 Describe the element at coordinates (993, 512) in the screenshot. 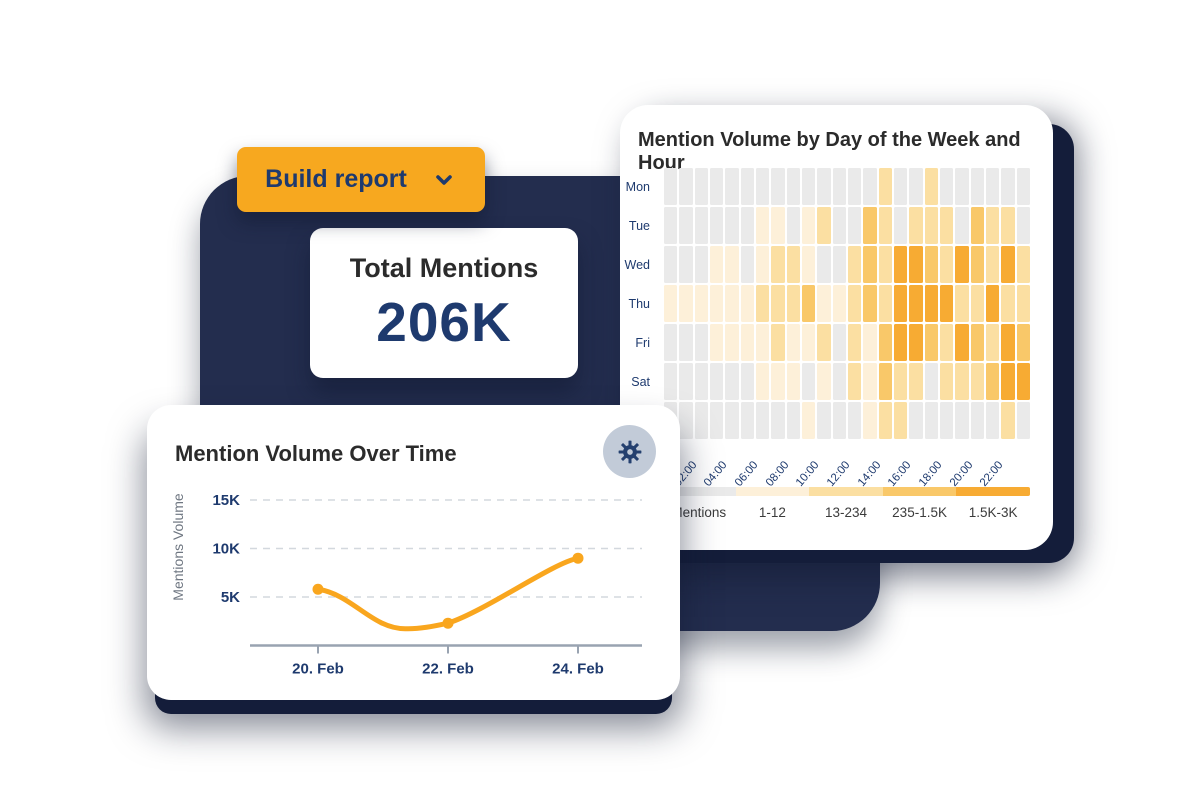

I see `legend-label: 1.5K-3K` at that location.